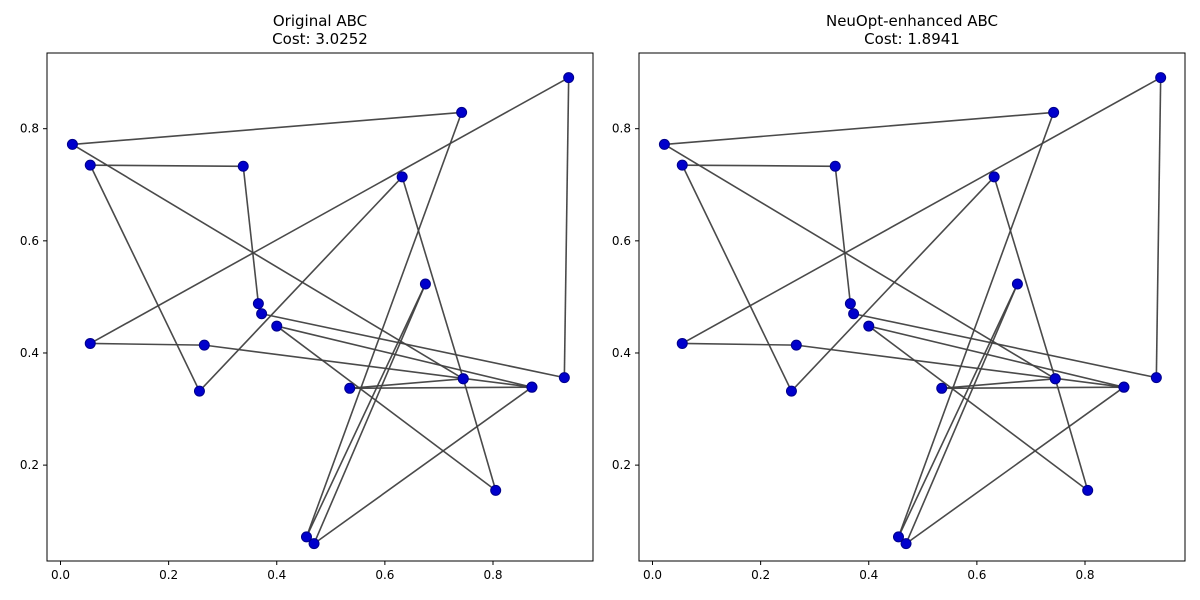 This screenshot has height=600, width=1200. Describe the element at coordinates (29, 129) in the screenshot. I see `y-tick-label: 0.8` at that location.